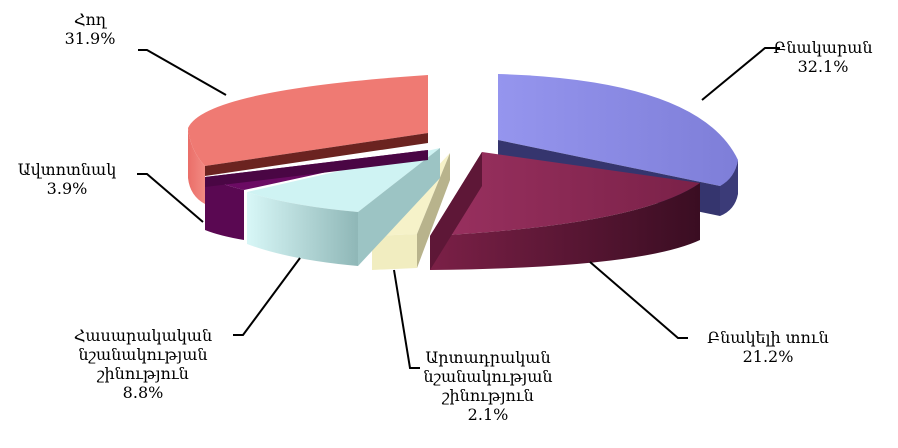 This screenshot has height=448, width=898. What do you see at coordinates (308, 120) in the screenshot?
I see `slice-top-land` at bounding box center [308, 120].